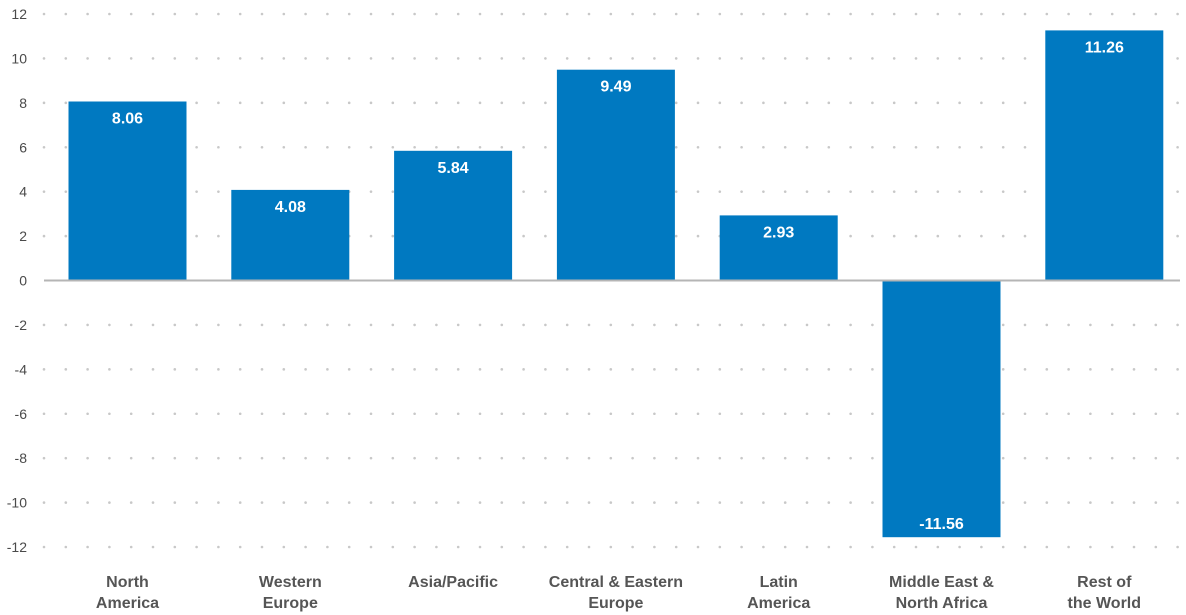 Image resolution: width=1186 pixels, height=615 pixels. What do you see at coordinates (127, 582) in the screenshot?
I see `category-label: North` at bounding box center [127, 582].